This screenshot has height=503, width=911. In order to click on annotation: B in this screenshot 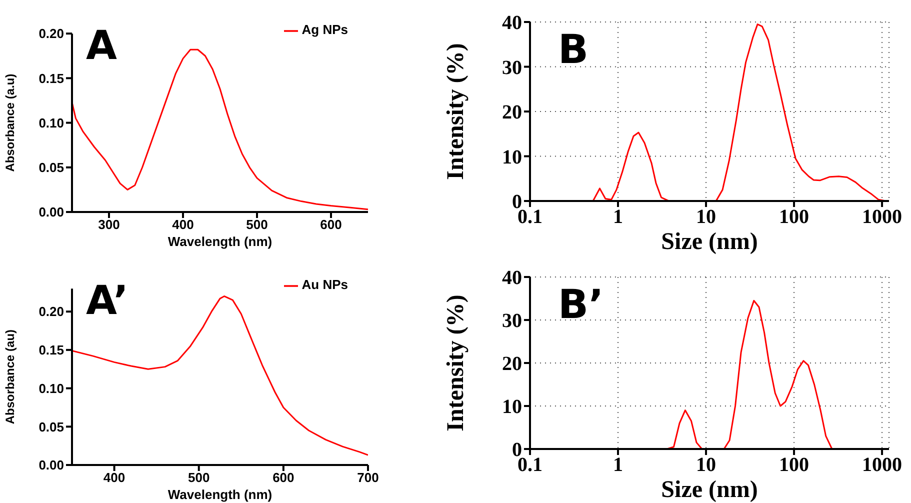, I will do `click(573, 50)`.